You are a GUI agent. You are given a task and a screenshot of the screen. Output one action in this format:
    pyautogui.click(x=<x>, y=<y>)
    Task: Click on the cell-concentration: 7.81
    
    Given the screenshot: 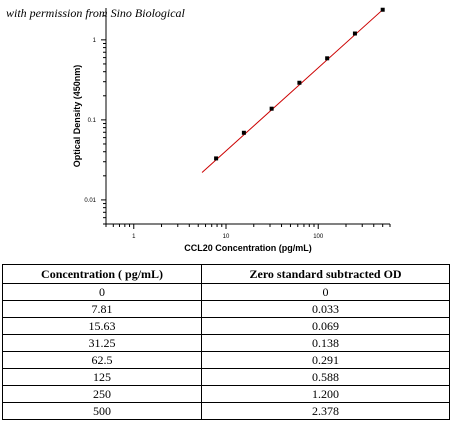 What is the action you would take?
    pyautogui.click(x=102, y=309)
    